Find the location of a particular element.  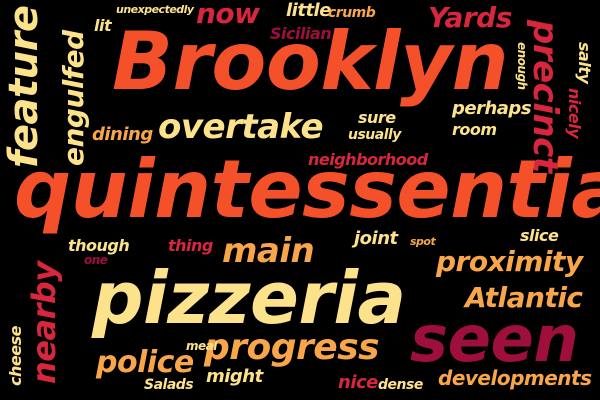

word-crumb: crumb is located at coordinates (352, 13).